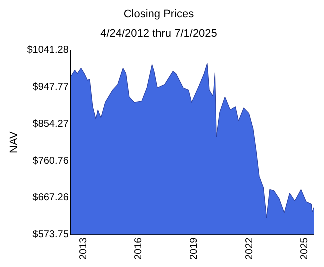 Image resolution: width=324 pixels, height=267 pixels. I want to click on y-tick-label: $573.75, so click(51, 235).